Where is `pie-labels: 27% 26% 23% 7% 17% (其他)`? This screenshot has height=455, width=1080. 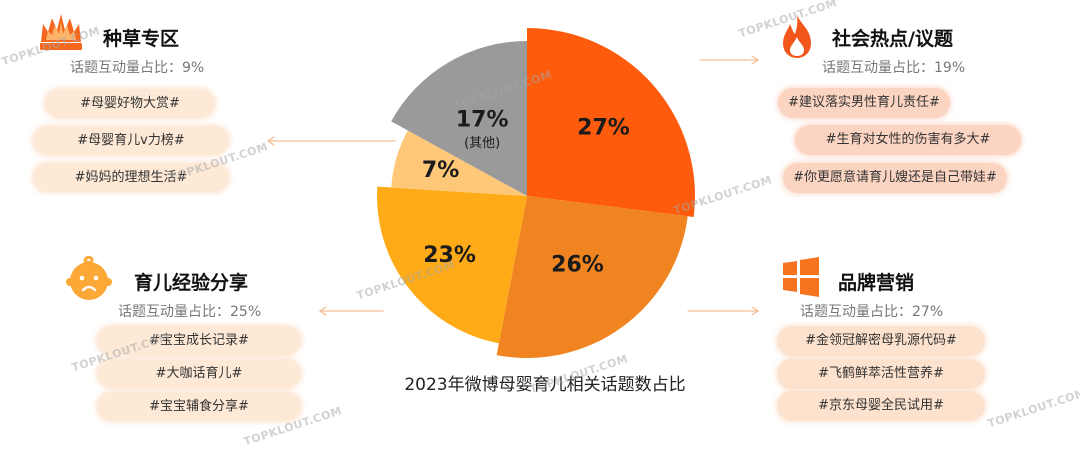 pie-labels: 27% 26% 23% 7% 17% (其他) is located at coordinates (526, 192).